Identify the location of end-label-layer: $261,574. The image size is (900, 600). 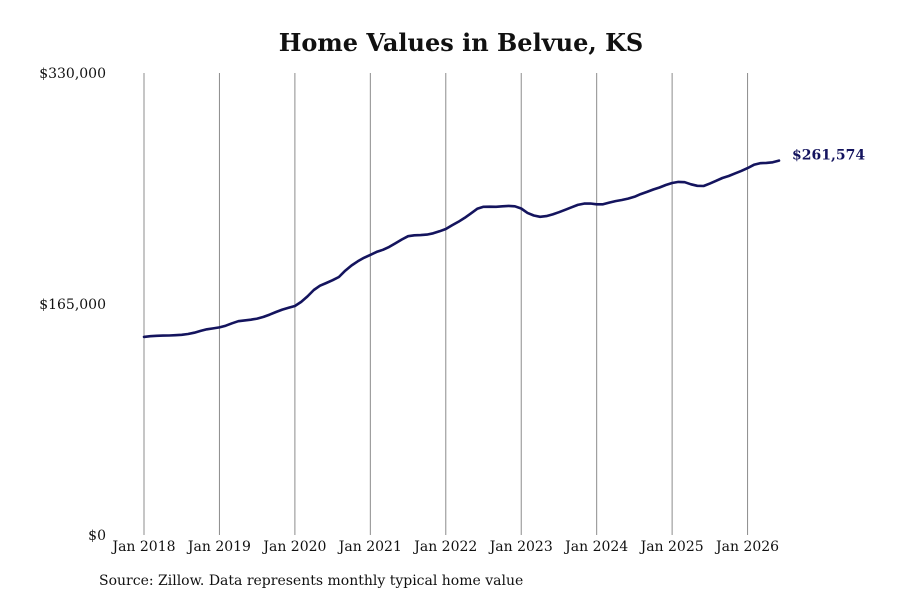
(828, 156).